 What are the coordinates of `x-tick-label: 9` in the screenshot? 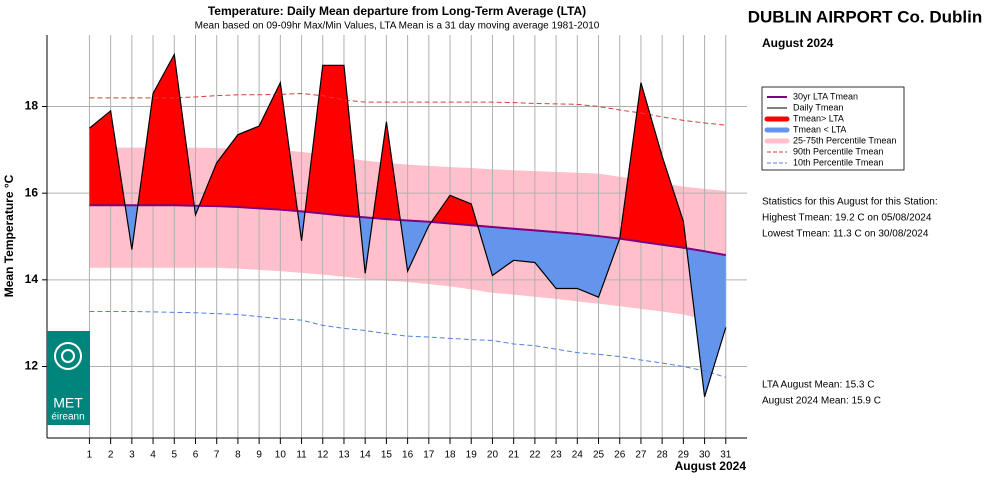 It's located at (259, 455).